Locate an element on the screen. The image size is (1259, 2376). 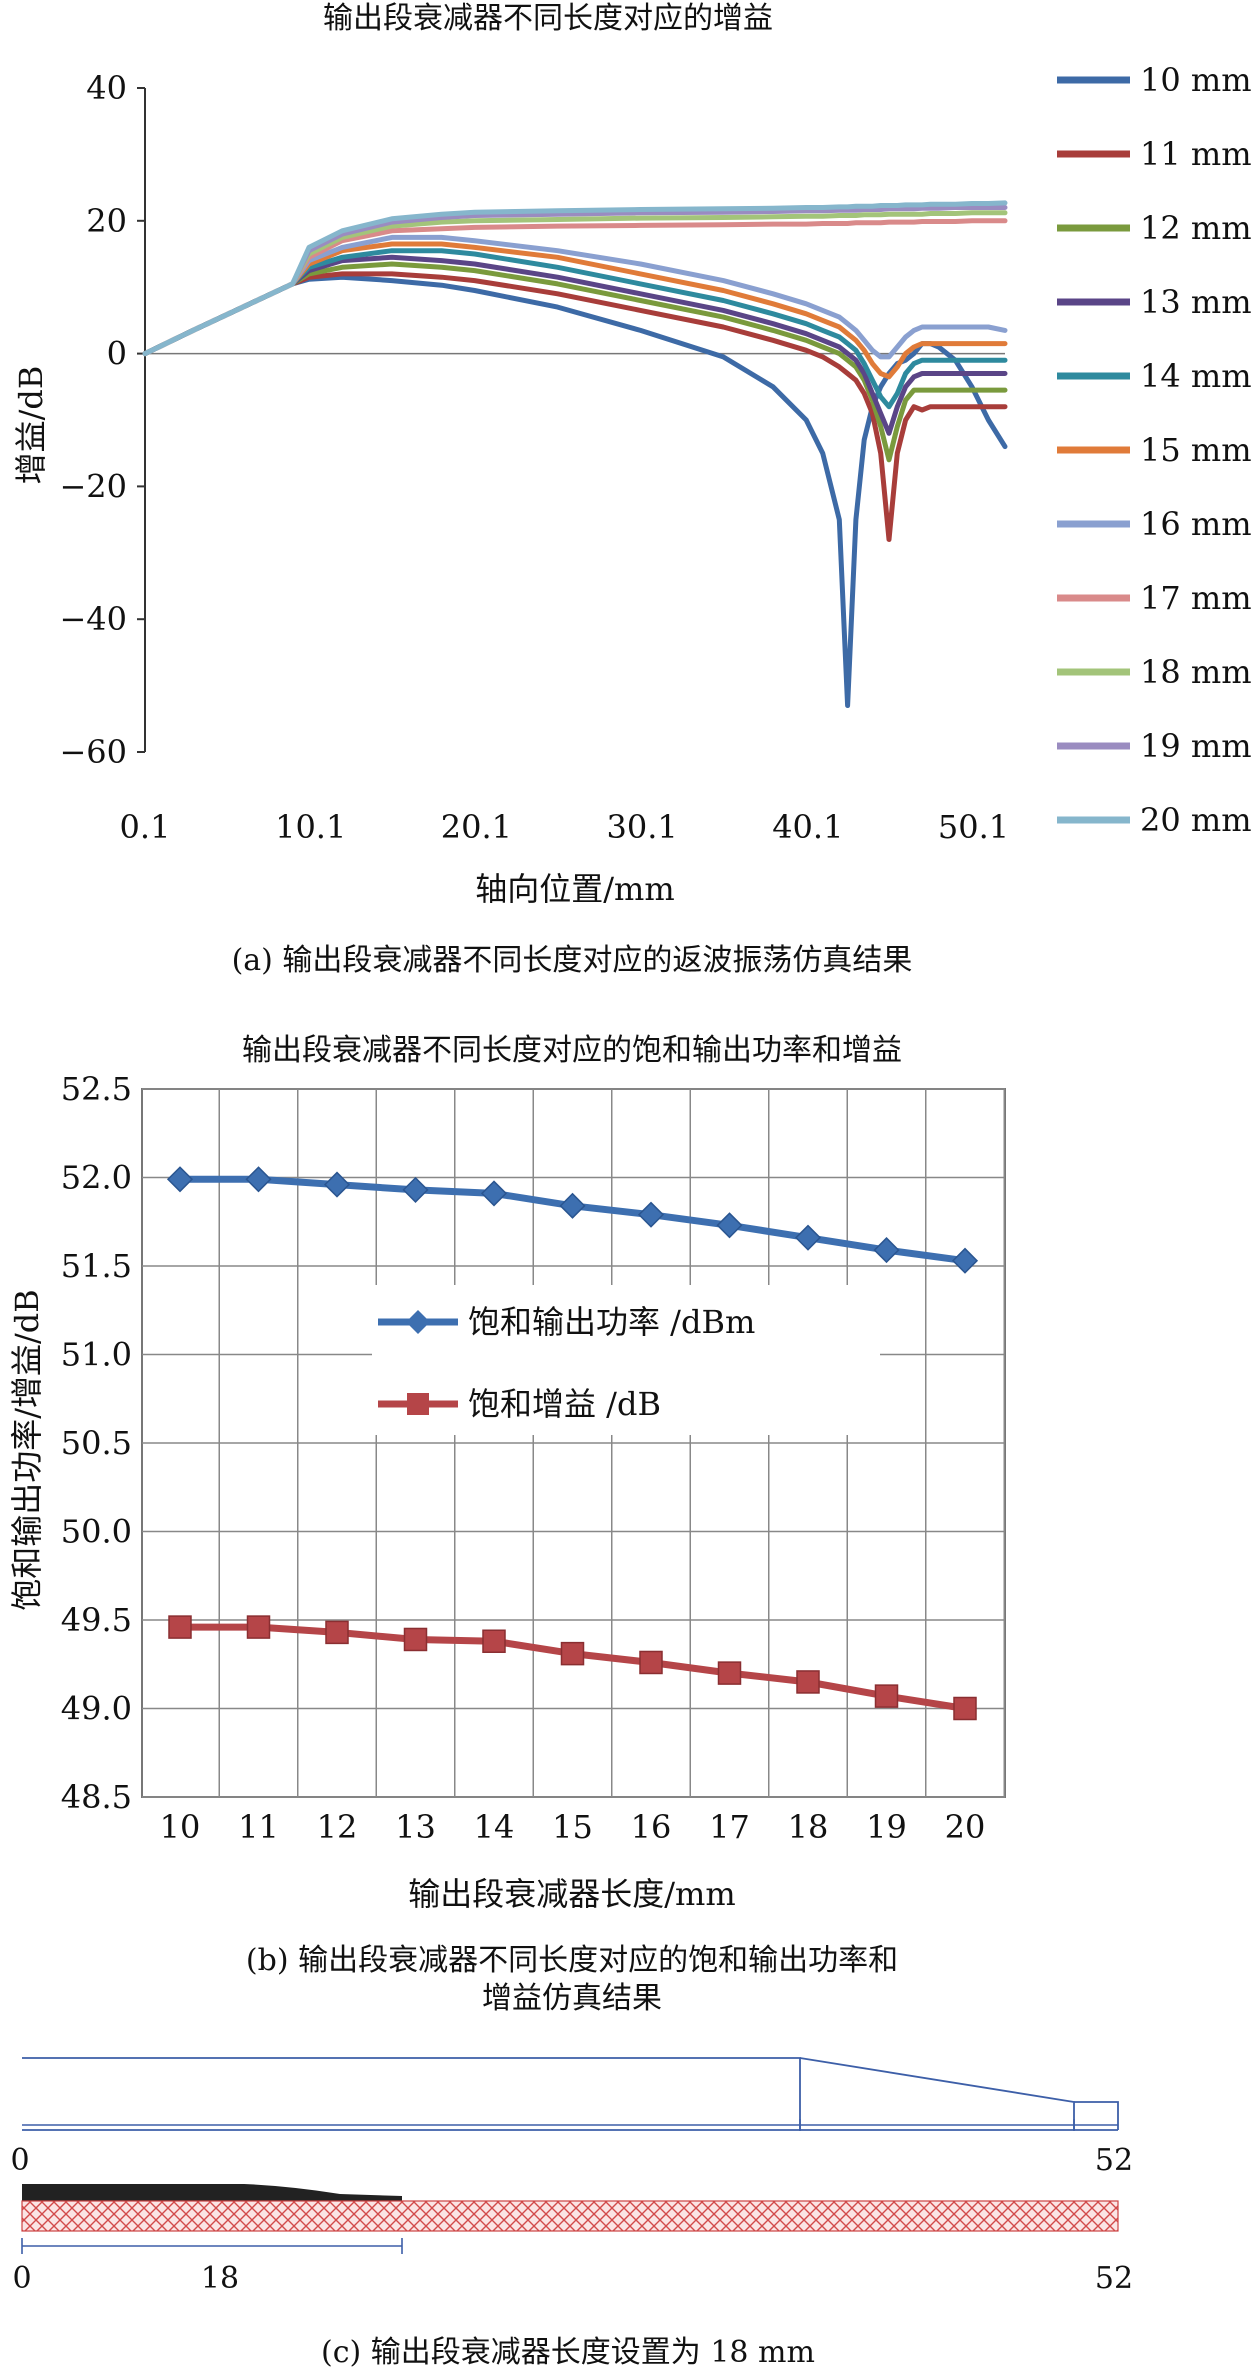
gain-chart-ylabel: 增益/dB is located at coordinates (31, 425).